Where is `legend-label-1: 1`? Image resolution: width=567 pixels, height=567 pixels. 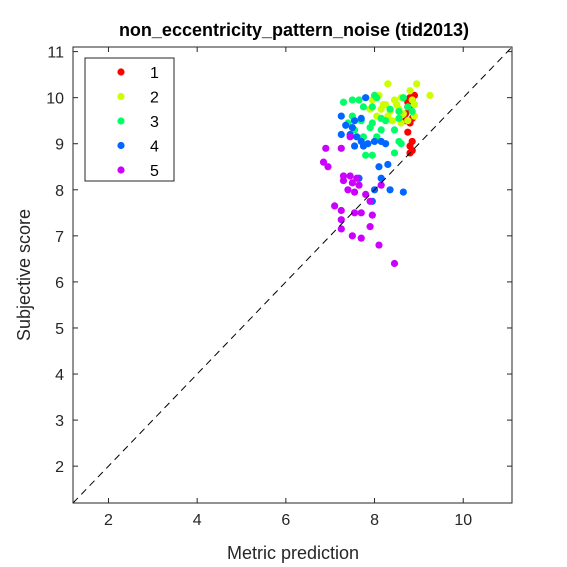
legend-label-1: 1 is located at coordinates (154, 73).